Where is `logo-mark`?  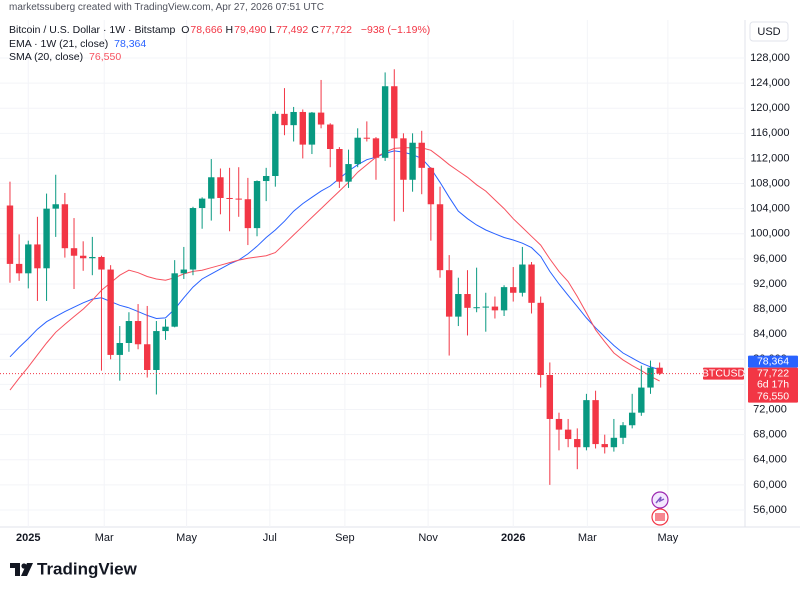
logo-mark is located at coordinates (15, 569).